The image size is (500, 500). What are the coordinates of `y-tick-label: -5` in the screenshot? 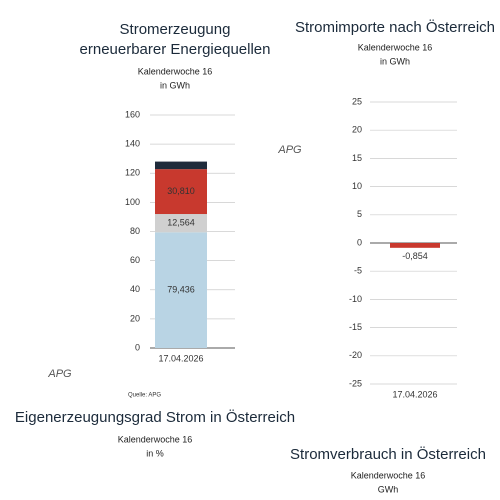 It's located at (358, 271).